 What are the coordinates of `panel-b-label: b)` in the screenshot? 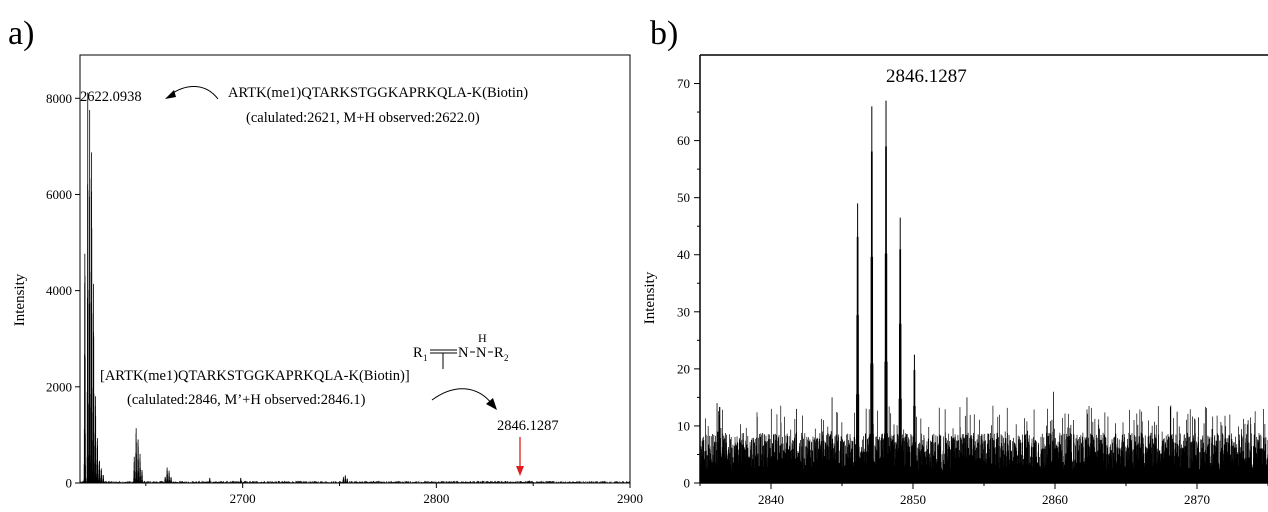 It's located at (664, 33).